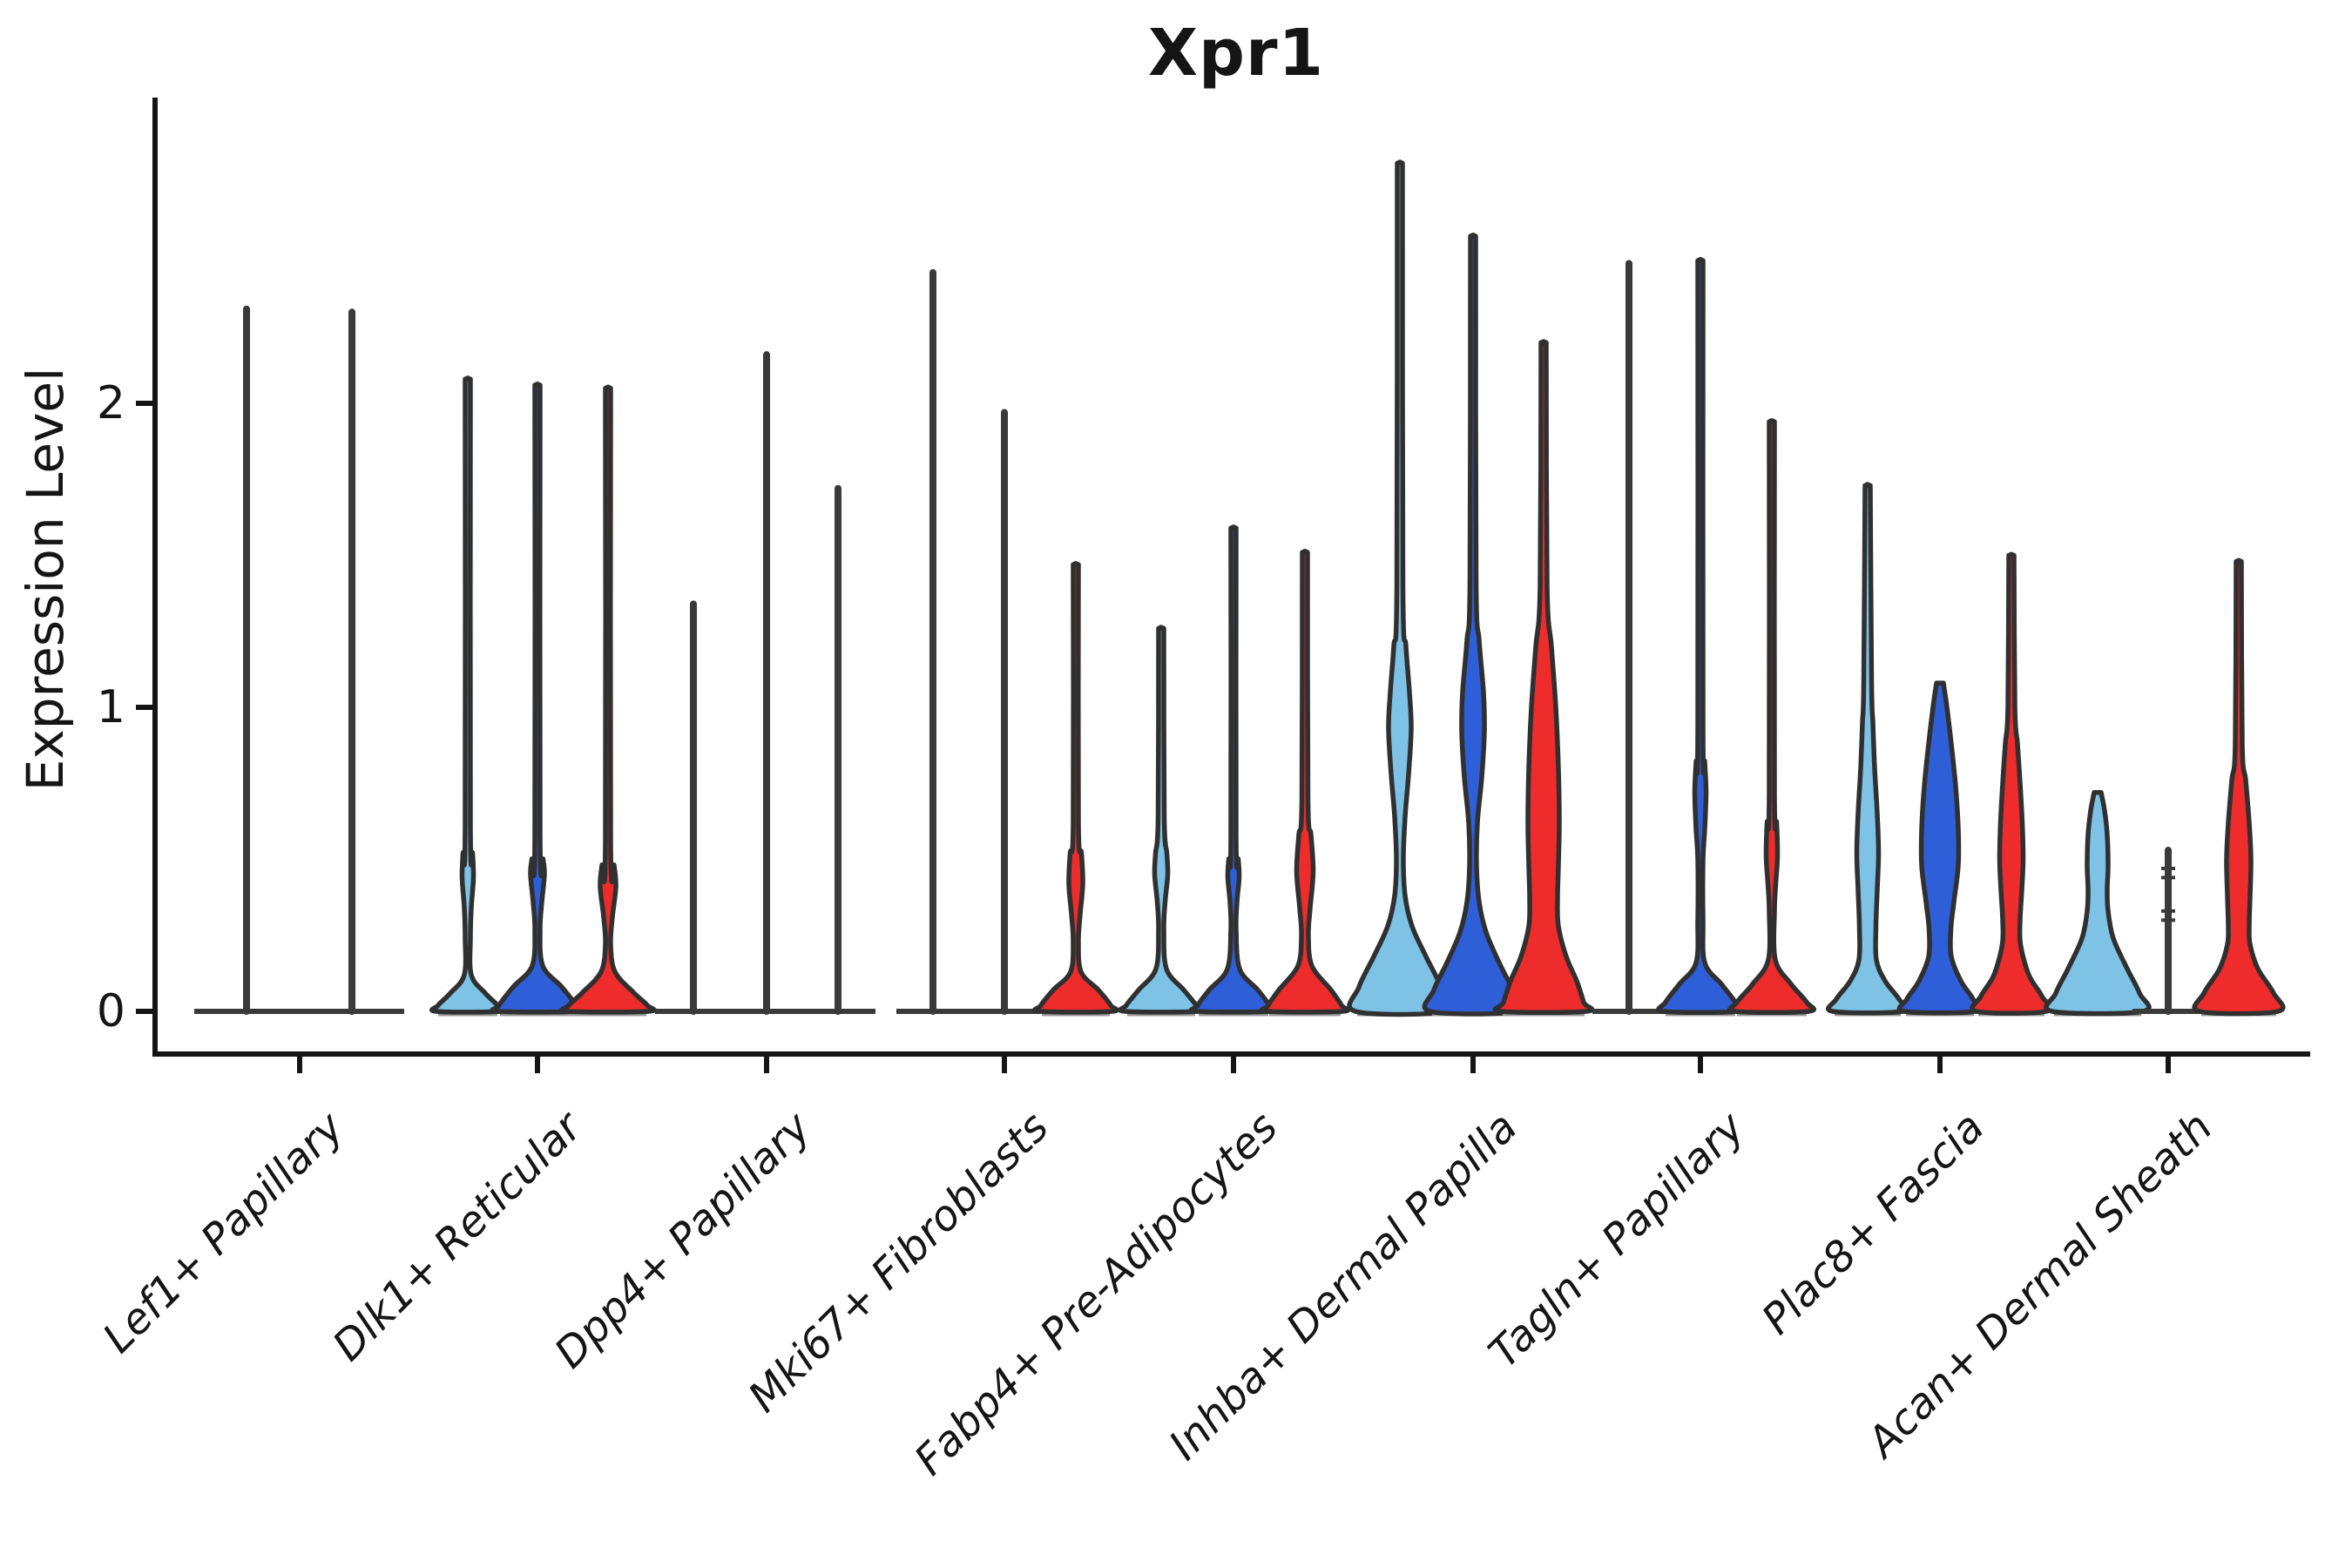 The image size is (2352, 1568). What do you see at coordinates (1236, 53) in the screenshot?
I see `chart-title: Xpr1` at bounding box center [1236, 53].